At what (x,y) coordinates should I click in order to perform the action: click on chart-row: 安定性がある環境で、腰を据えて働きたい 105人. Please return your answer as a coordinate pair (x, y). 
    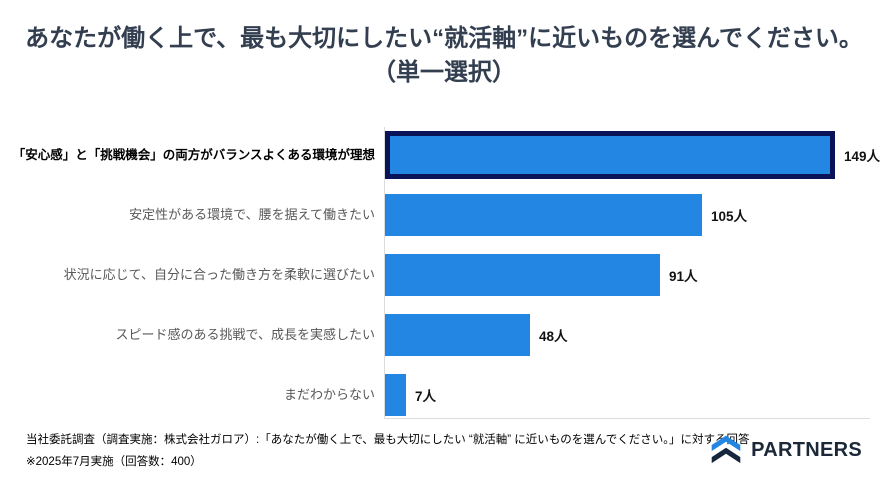
    Looking at the image, I should click on (444, 215).